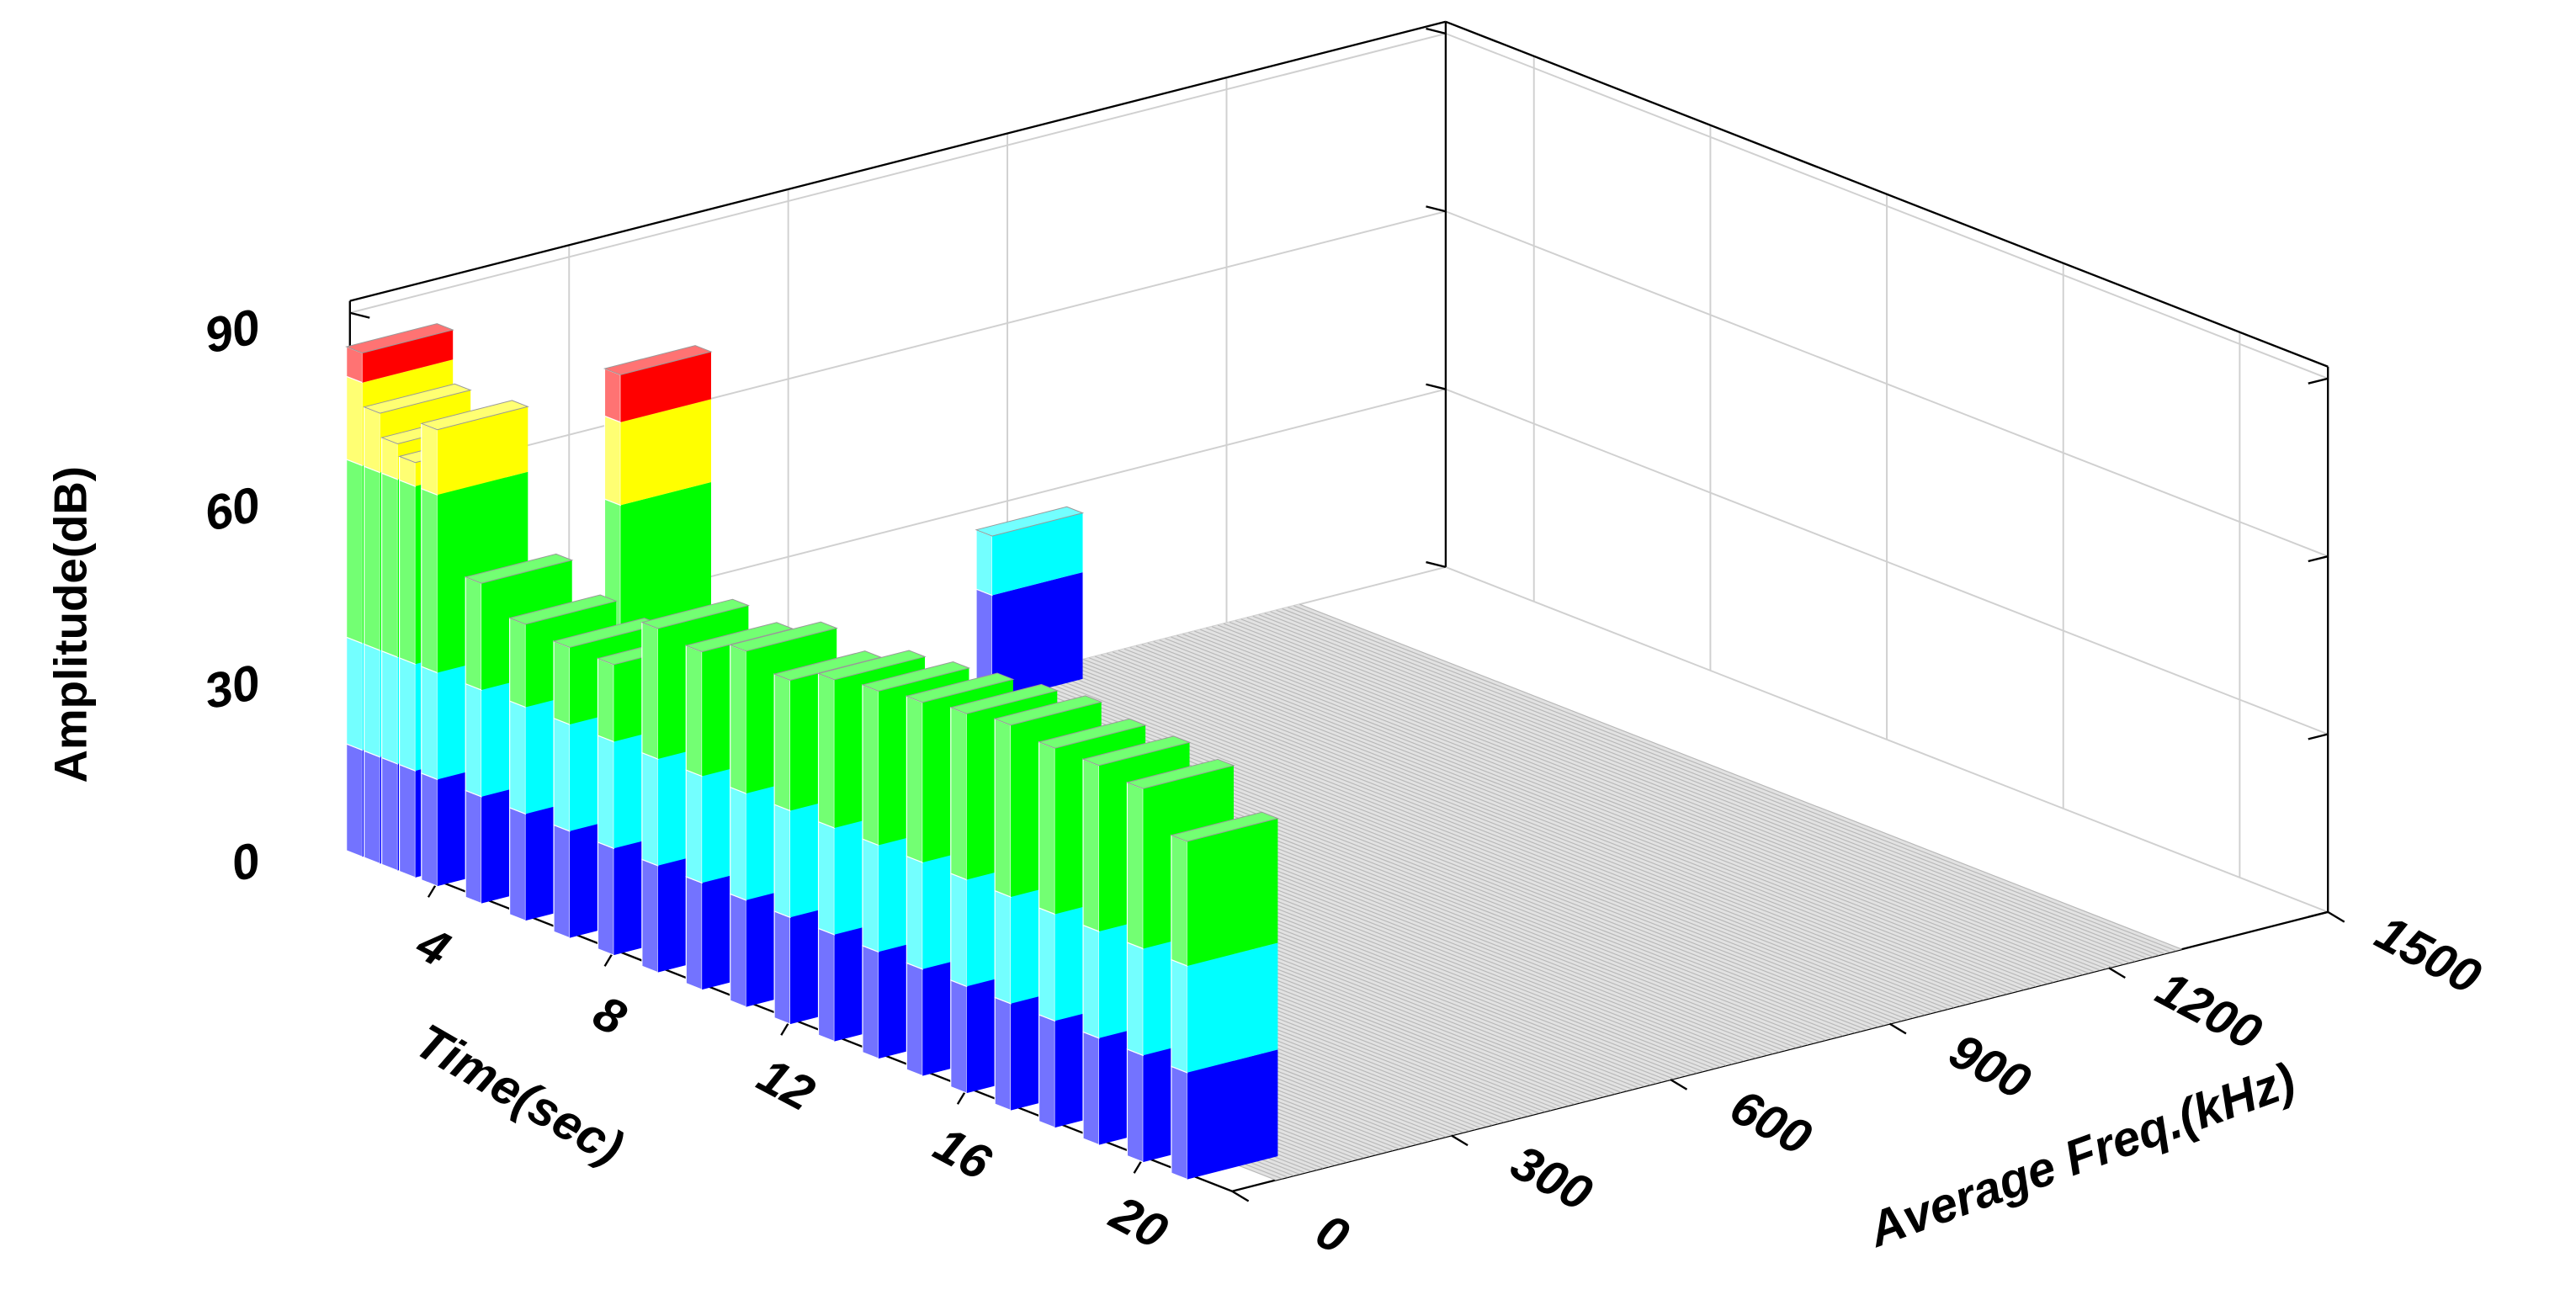 The image size is (2576, 1300). I want to click on y-tick-label: 300, so click(1552, 1178).